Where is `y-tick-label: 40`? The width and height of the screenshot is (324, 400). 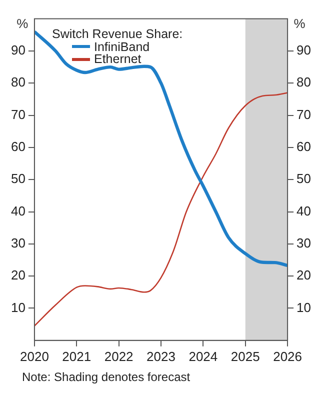 y-tick-label: 40 is located at coordinates (18, 210).